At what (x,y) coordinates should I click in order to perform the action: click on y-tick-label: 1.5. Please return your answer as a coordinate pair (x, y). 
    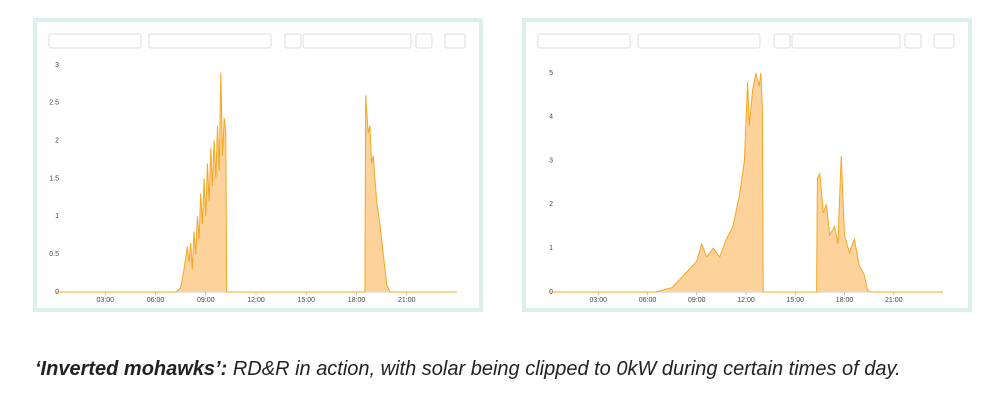
    Looking at the image, I should click on (54, 178).